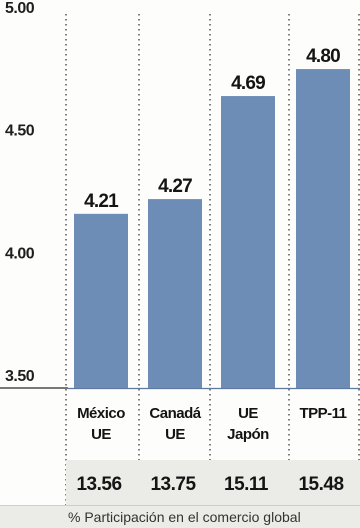  I want to click on bar-value-label-3: 4.80, so click(323, 56).